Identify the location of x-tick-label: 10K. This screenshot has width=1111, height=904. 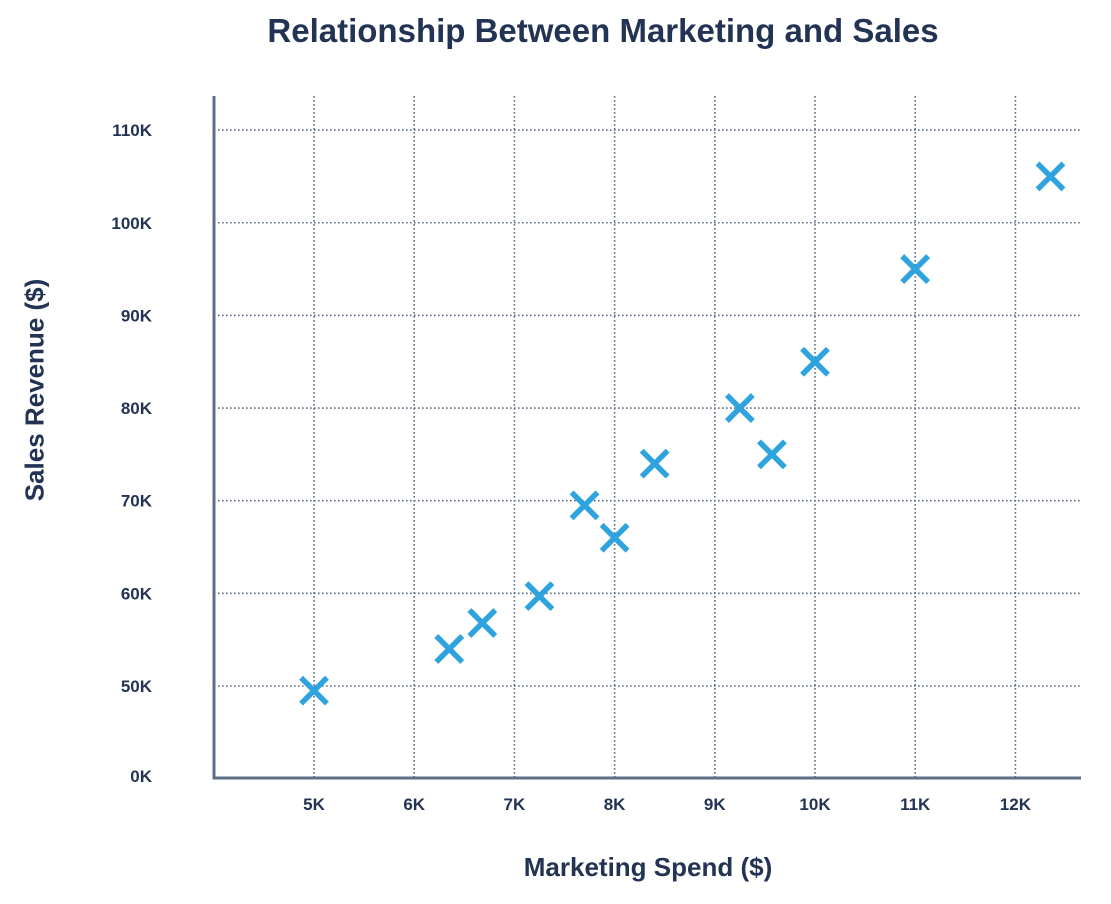
(815, 804).